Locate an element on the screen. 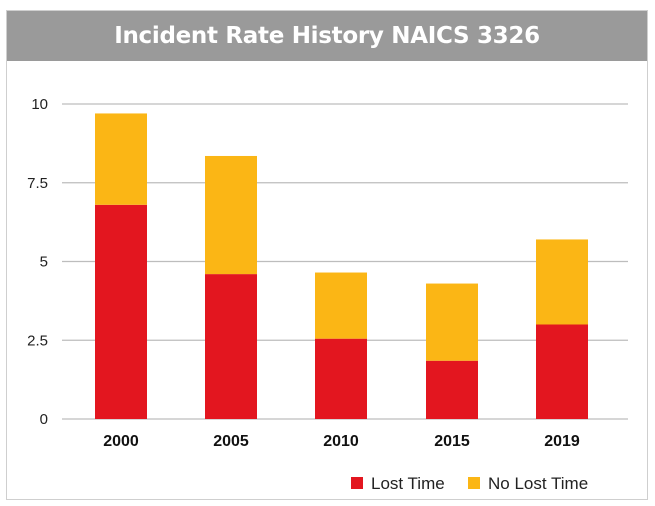 This screenshot has width=655, height=506. bar-no-lost-time-2005 is located at coordinates (231, 215).